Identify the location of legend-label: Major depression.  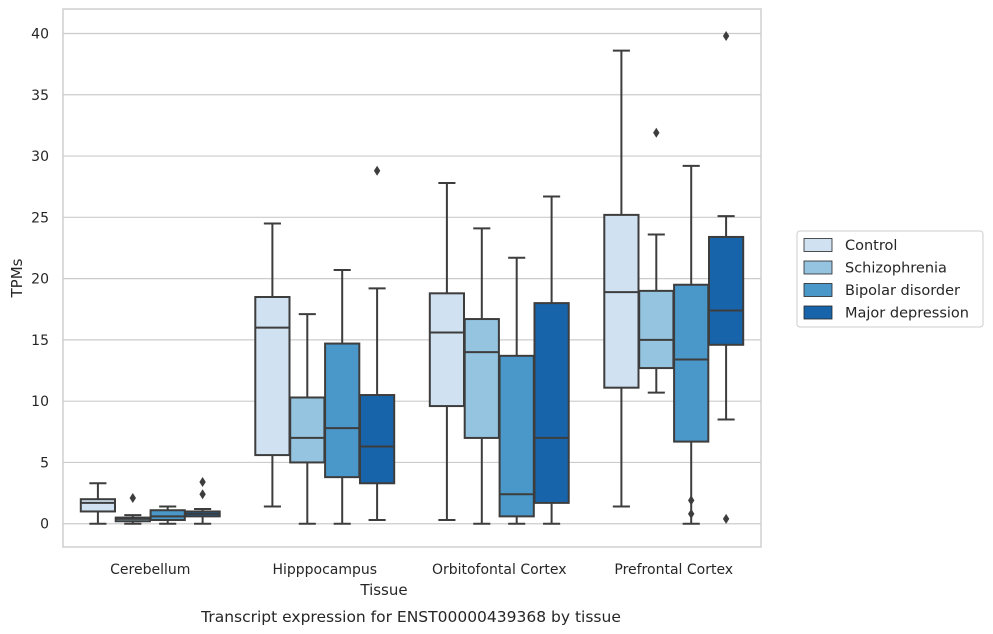
(907, 314).